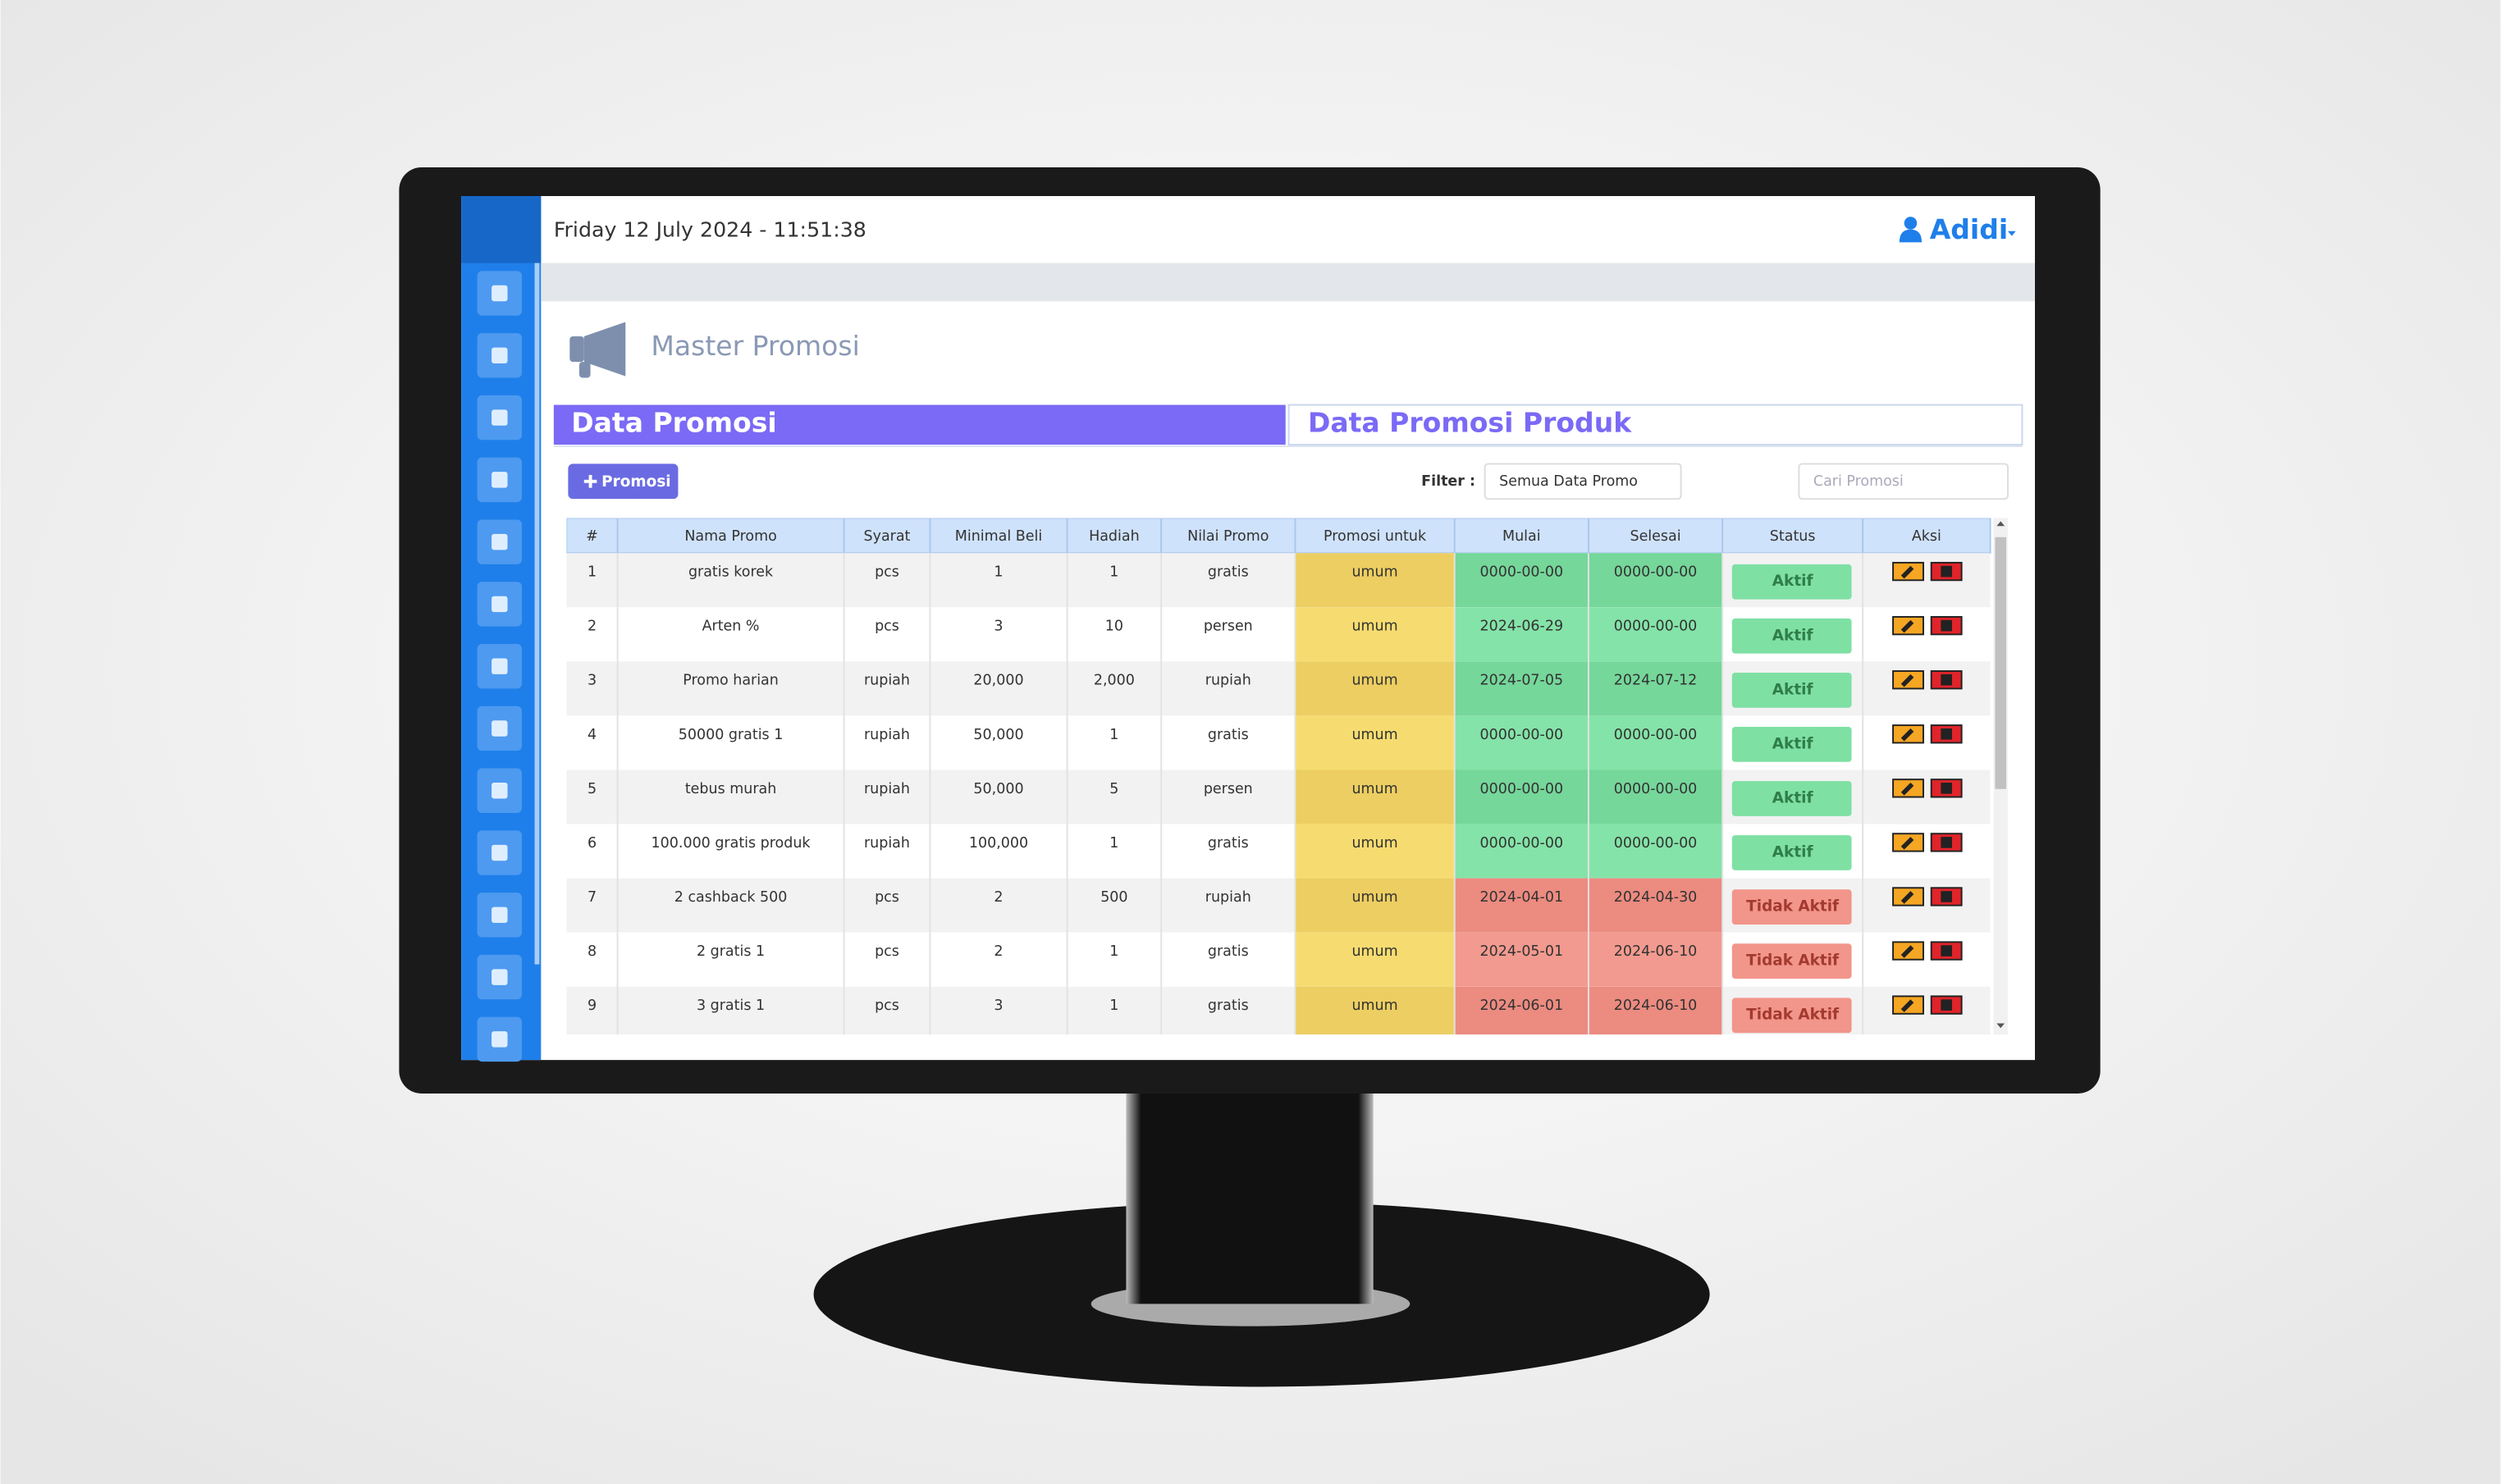 This screenshot has height=1484, width=2501. What do you see at coordinates (731, 681) in the screenshot?
I see `cell: Promo harian` at bounding box center [731, 681].